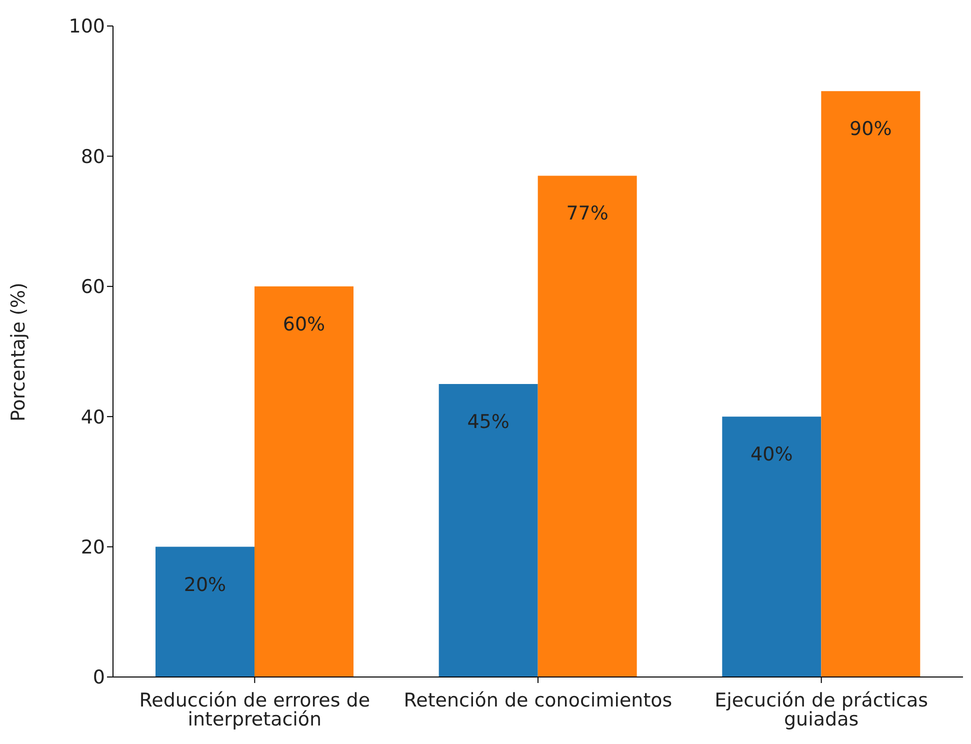 This screenshot has width=971, height=744. Describe the element at coordinates (304, 324) in the screenshot. I see `data-label: 60%` at that location.